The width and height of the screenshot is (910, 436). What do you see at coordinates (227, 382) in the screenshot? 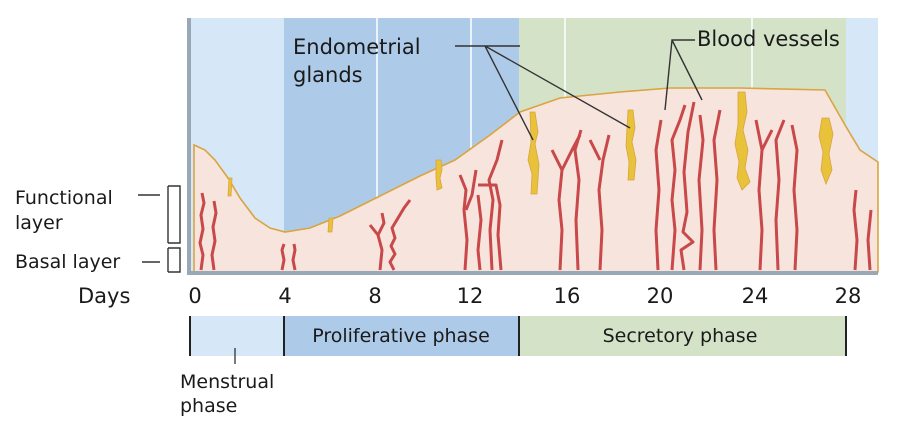
I see `menstrual-phase-label: Menstrual` at bounding box center [227, 382].